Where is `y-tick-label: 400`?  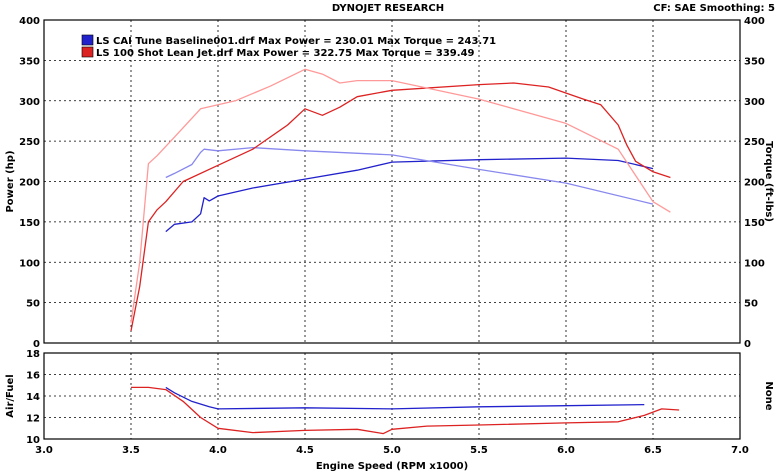 y-tick-label: 400 is located at coordinates (29, 21).